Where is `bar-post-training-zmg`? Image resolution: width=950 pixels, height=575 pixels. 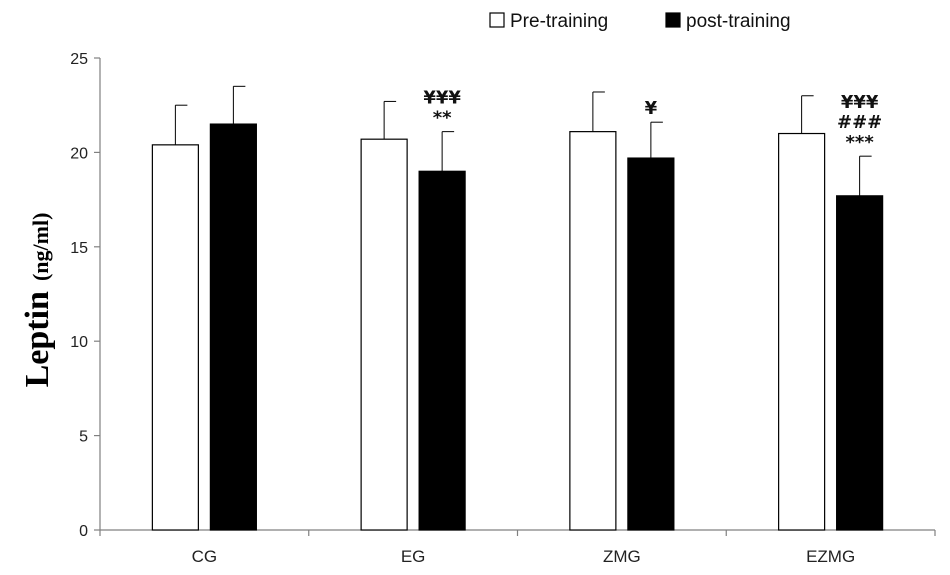
bar-post-training-zmg is located at coordinates (651, 344).